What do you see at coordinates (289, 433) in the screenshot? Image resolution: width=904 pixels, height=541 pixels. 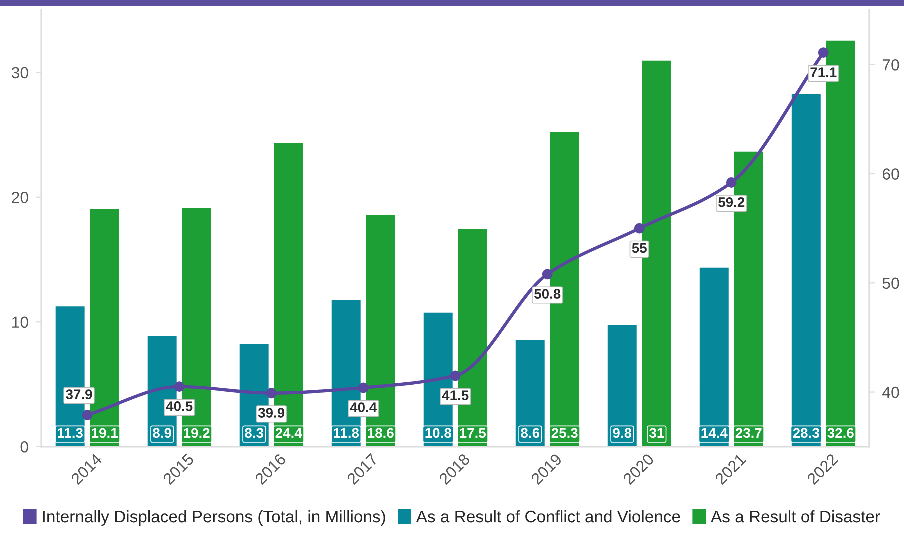 I see `data-label: 24.4` at bounding box center [289, 433].